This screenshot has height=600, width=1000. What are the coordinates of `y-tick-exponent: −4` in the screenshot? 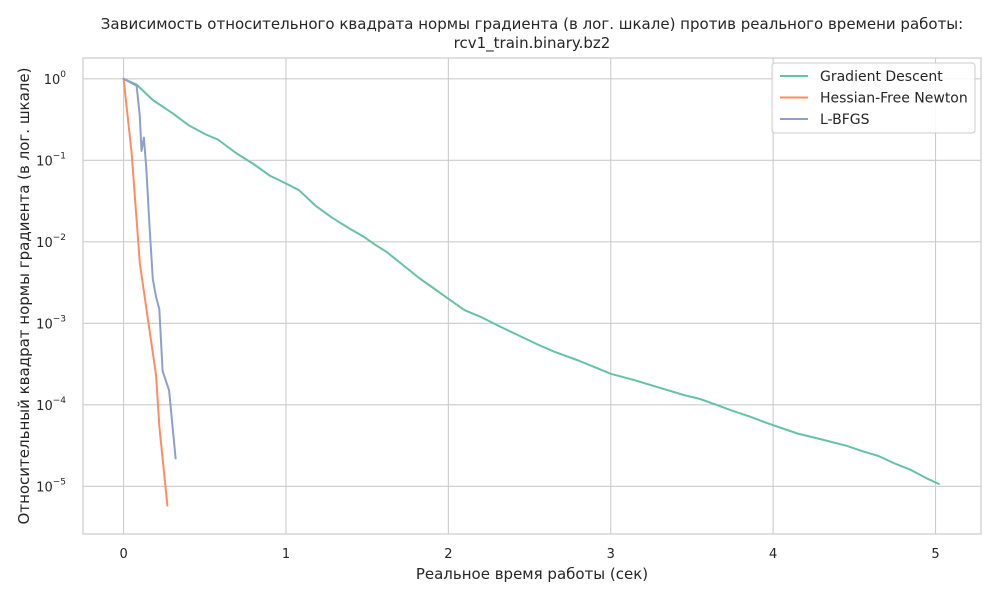 It's located at (60, 401).